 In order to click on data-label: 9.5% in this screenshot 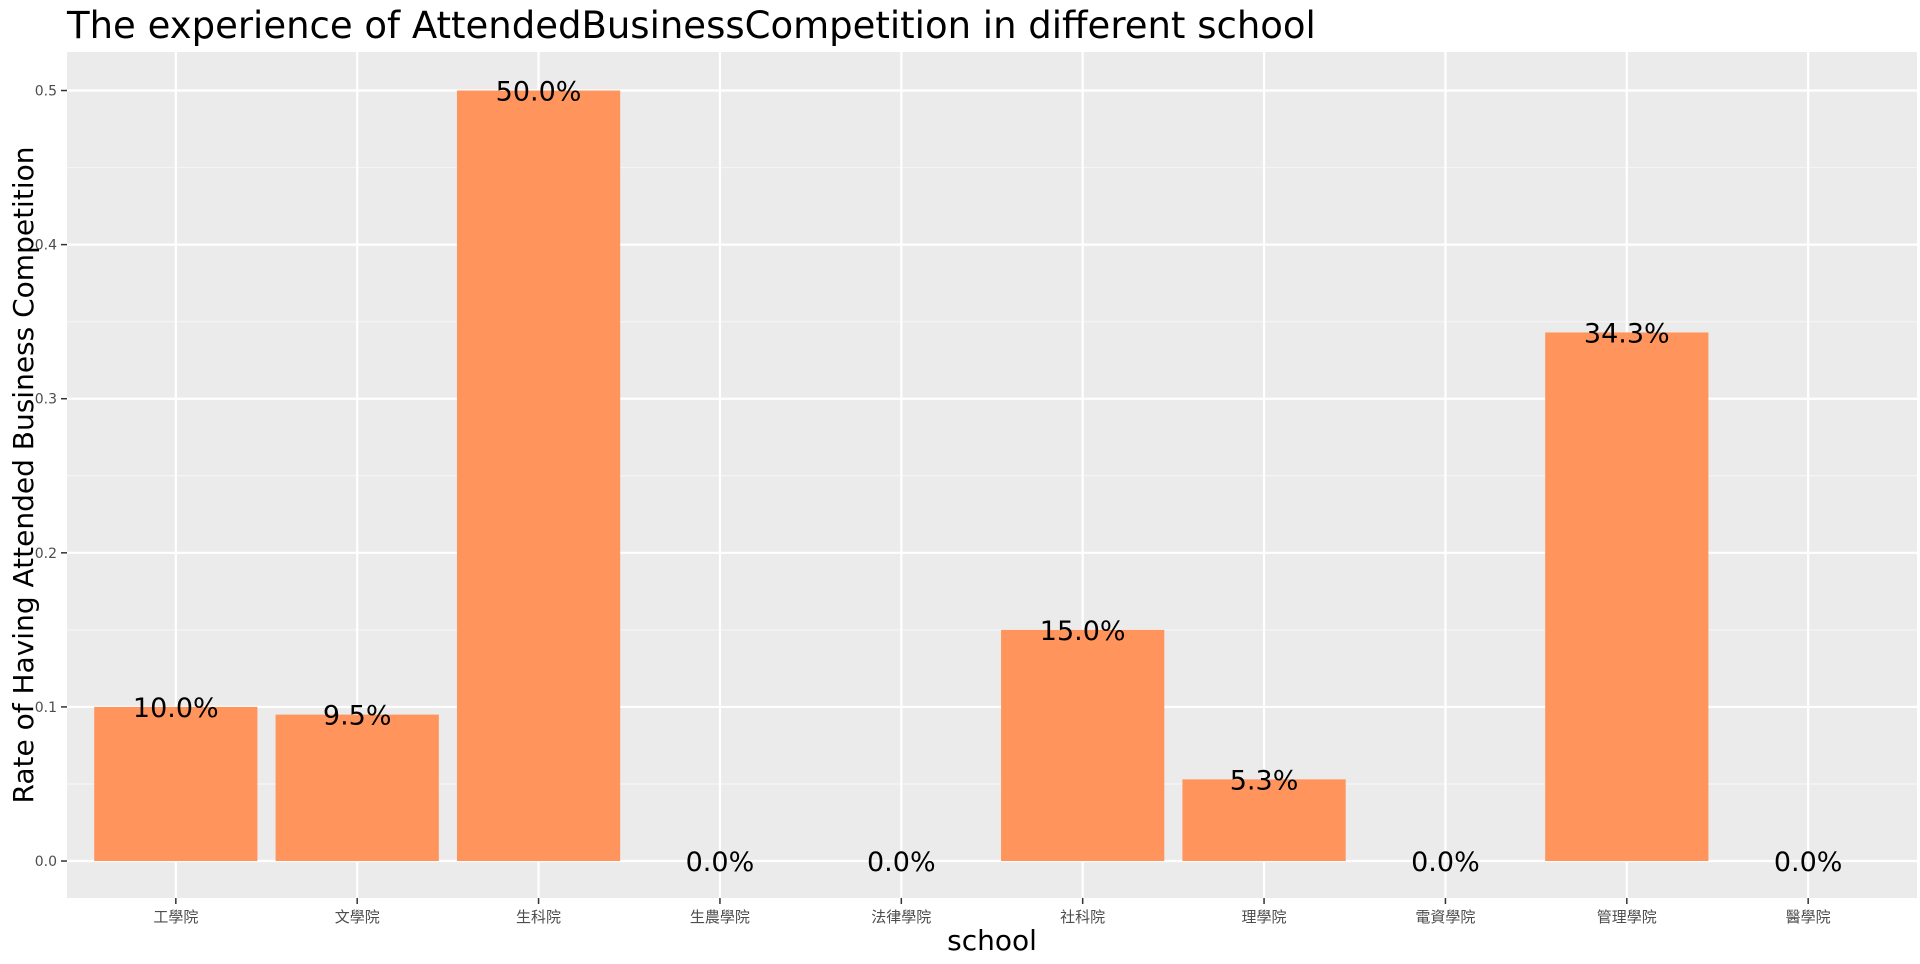, I will do `click(357, 716)`.